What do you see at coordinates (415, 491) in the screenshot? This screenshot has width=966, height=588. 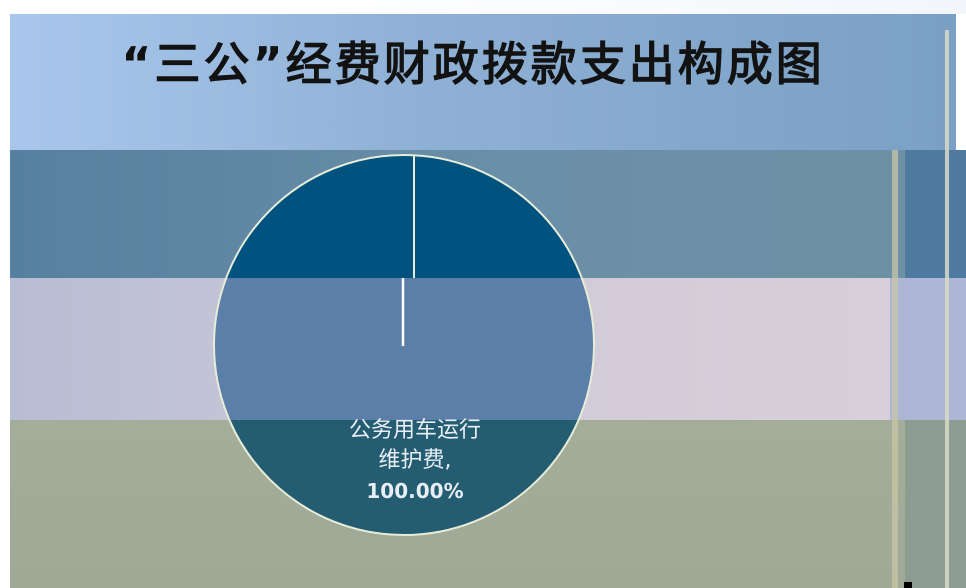 I see `slice-label-percent: 100.00%` at bounding box center [415, 491].